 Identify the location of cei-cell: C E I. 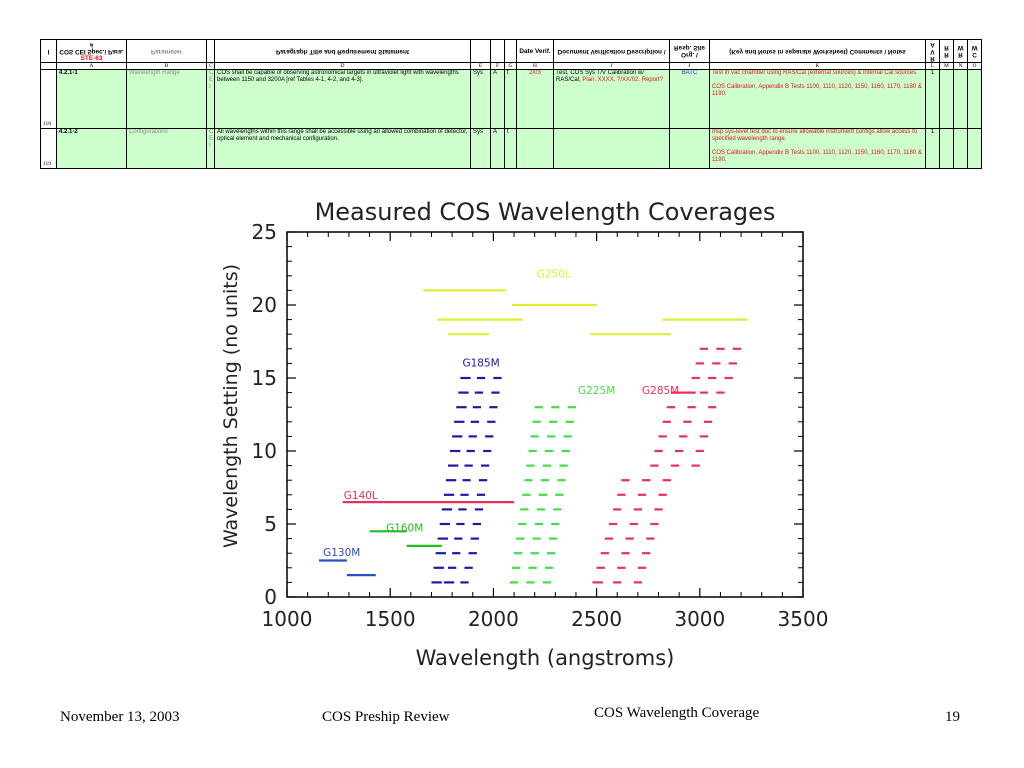
(210, 99).